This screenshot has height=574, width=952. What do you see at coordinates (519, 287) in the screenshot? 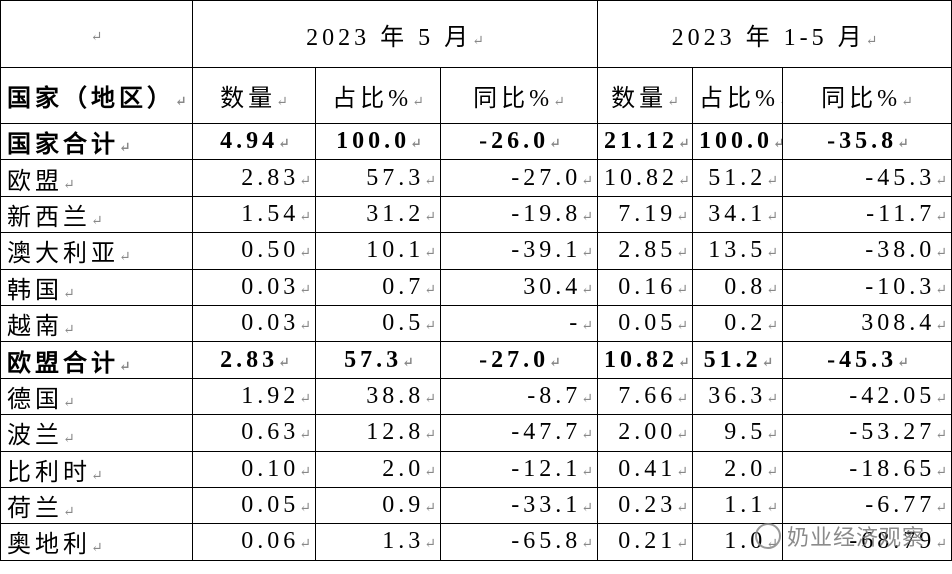
I see `value-cell: 30.4` at bounding box center [519, 287].